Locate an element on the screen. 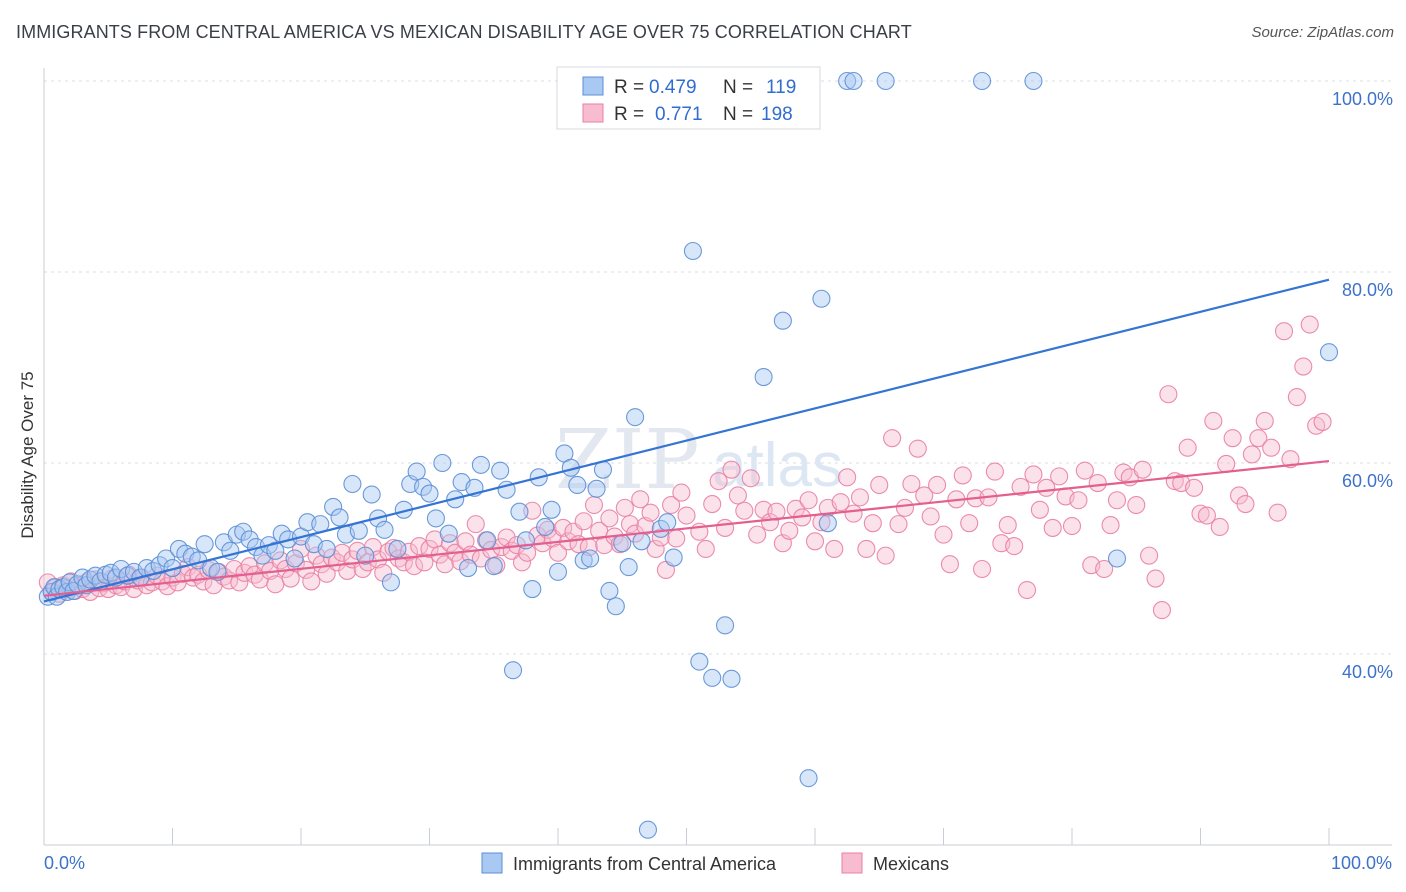  y-tick-label-80: 80.0% is located at coordinates (1367, 290).